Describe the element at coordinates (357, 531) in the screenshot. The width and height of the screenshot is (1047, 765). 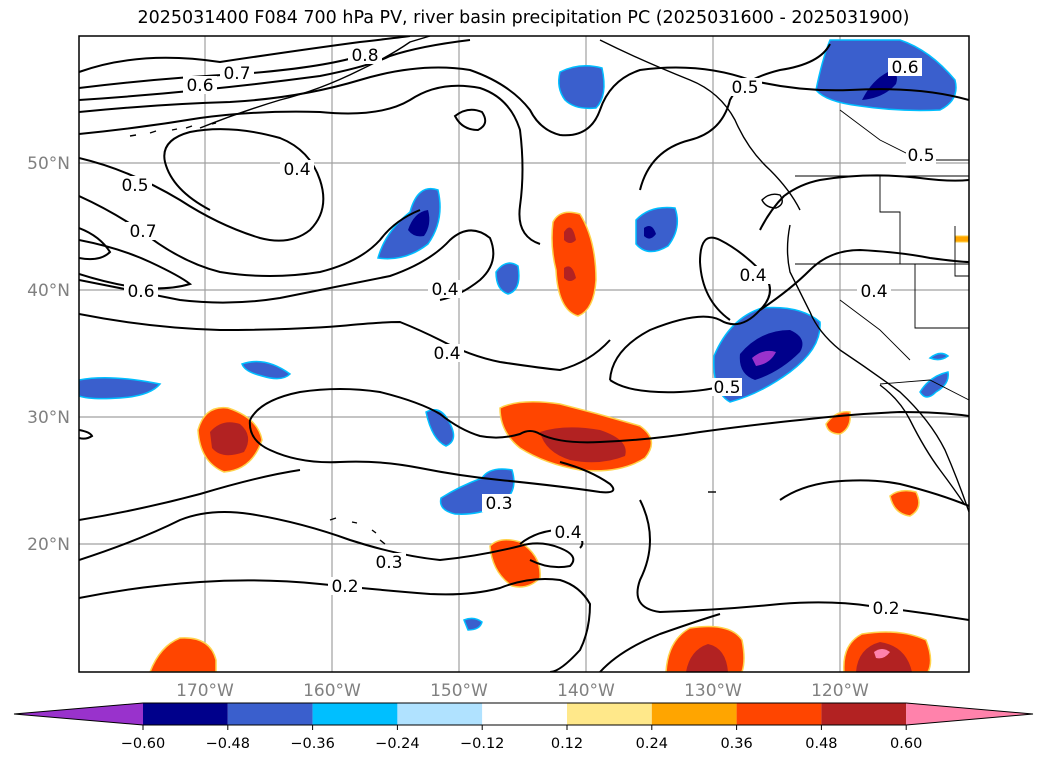
I see `hawaii-islands` at that location.